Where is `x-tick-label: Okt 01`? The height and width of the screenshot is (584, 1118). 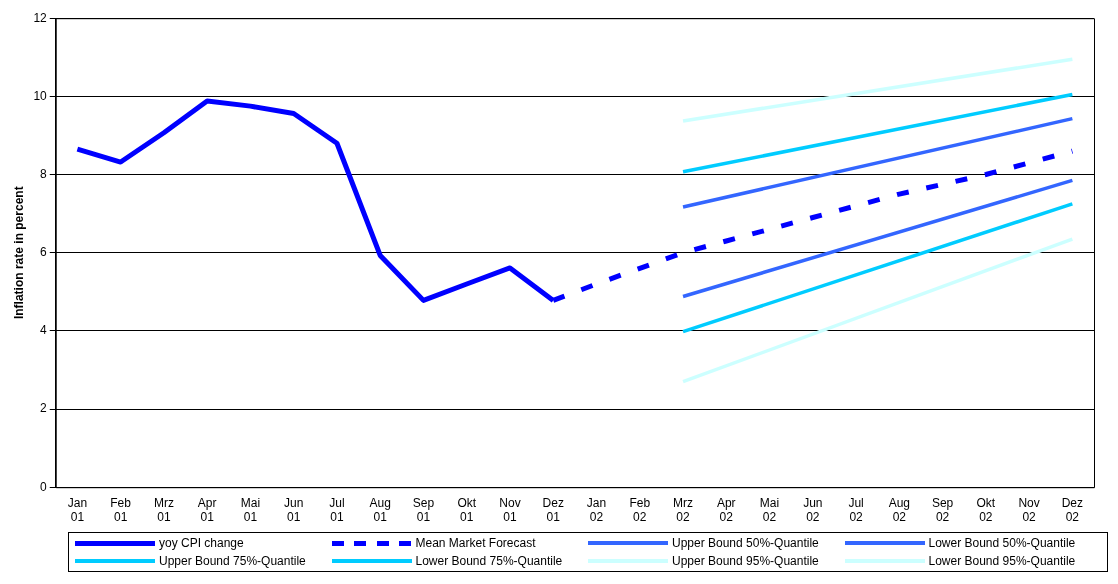 x-tick-label: Okt 01 is located at coordinates (467, 510).